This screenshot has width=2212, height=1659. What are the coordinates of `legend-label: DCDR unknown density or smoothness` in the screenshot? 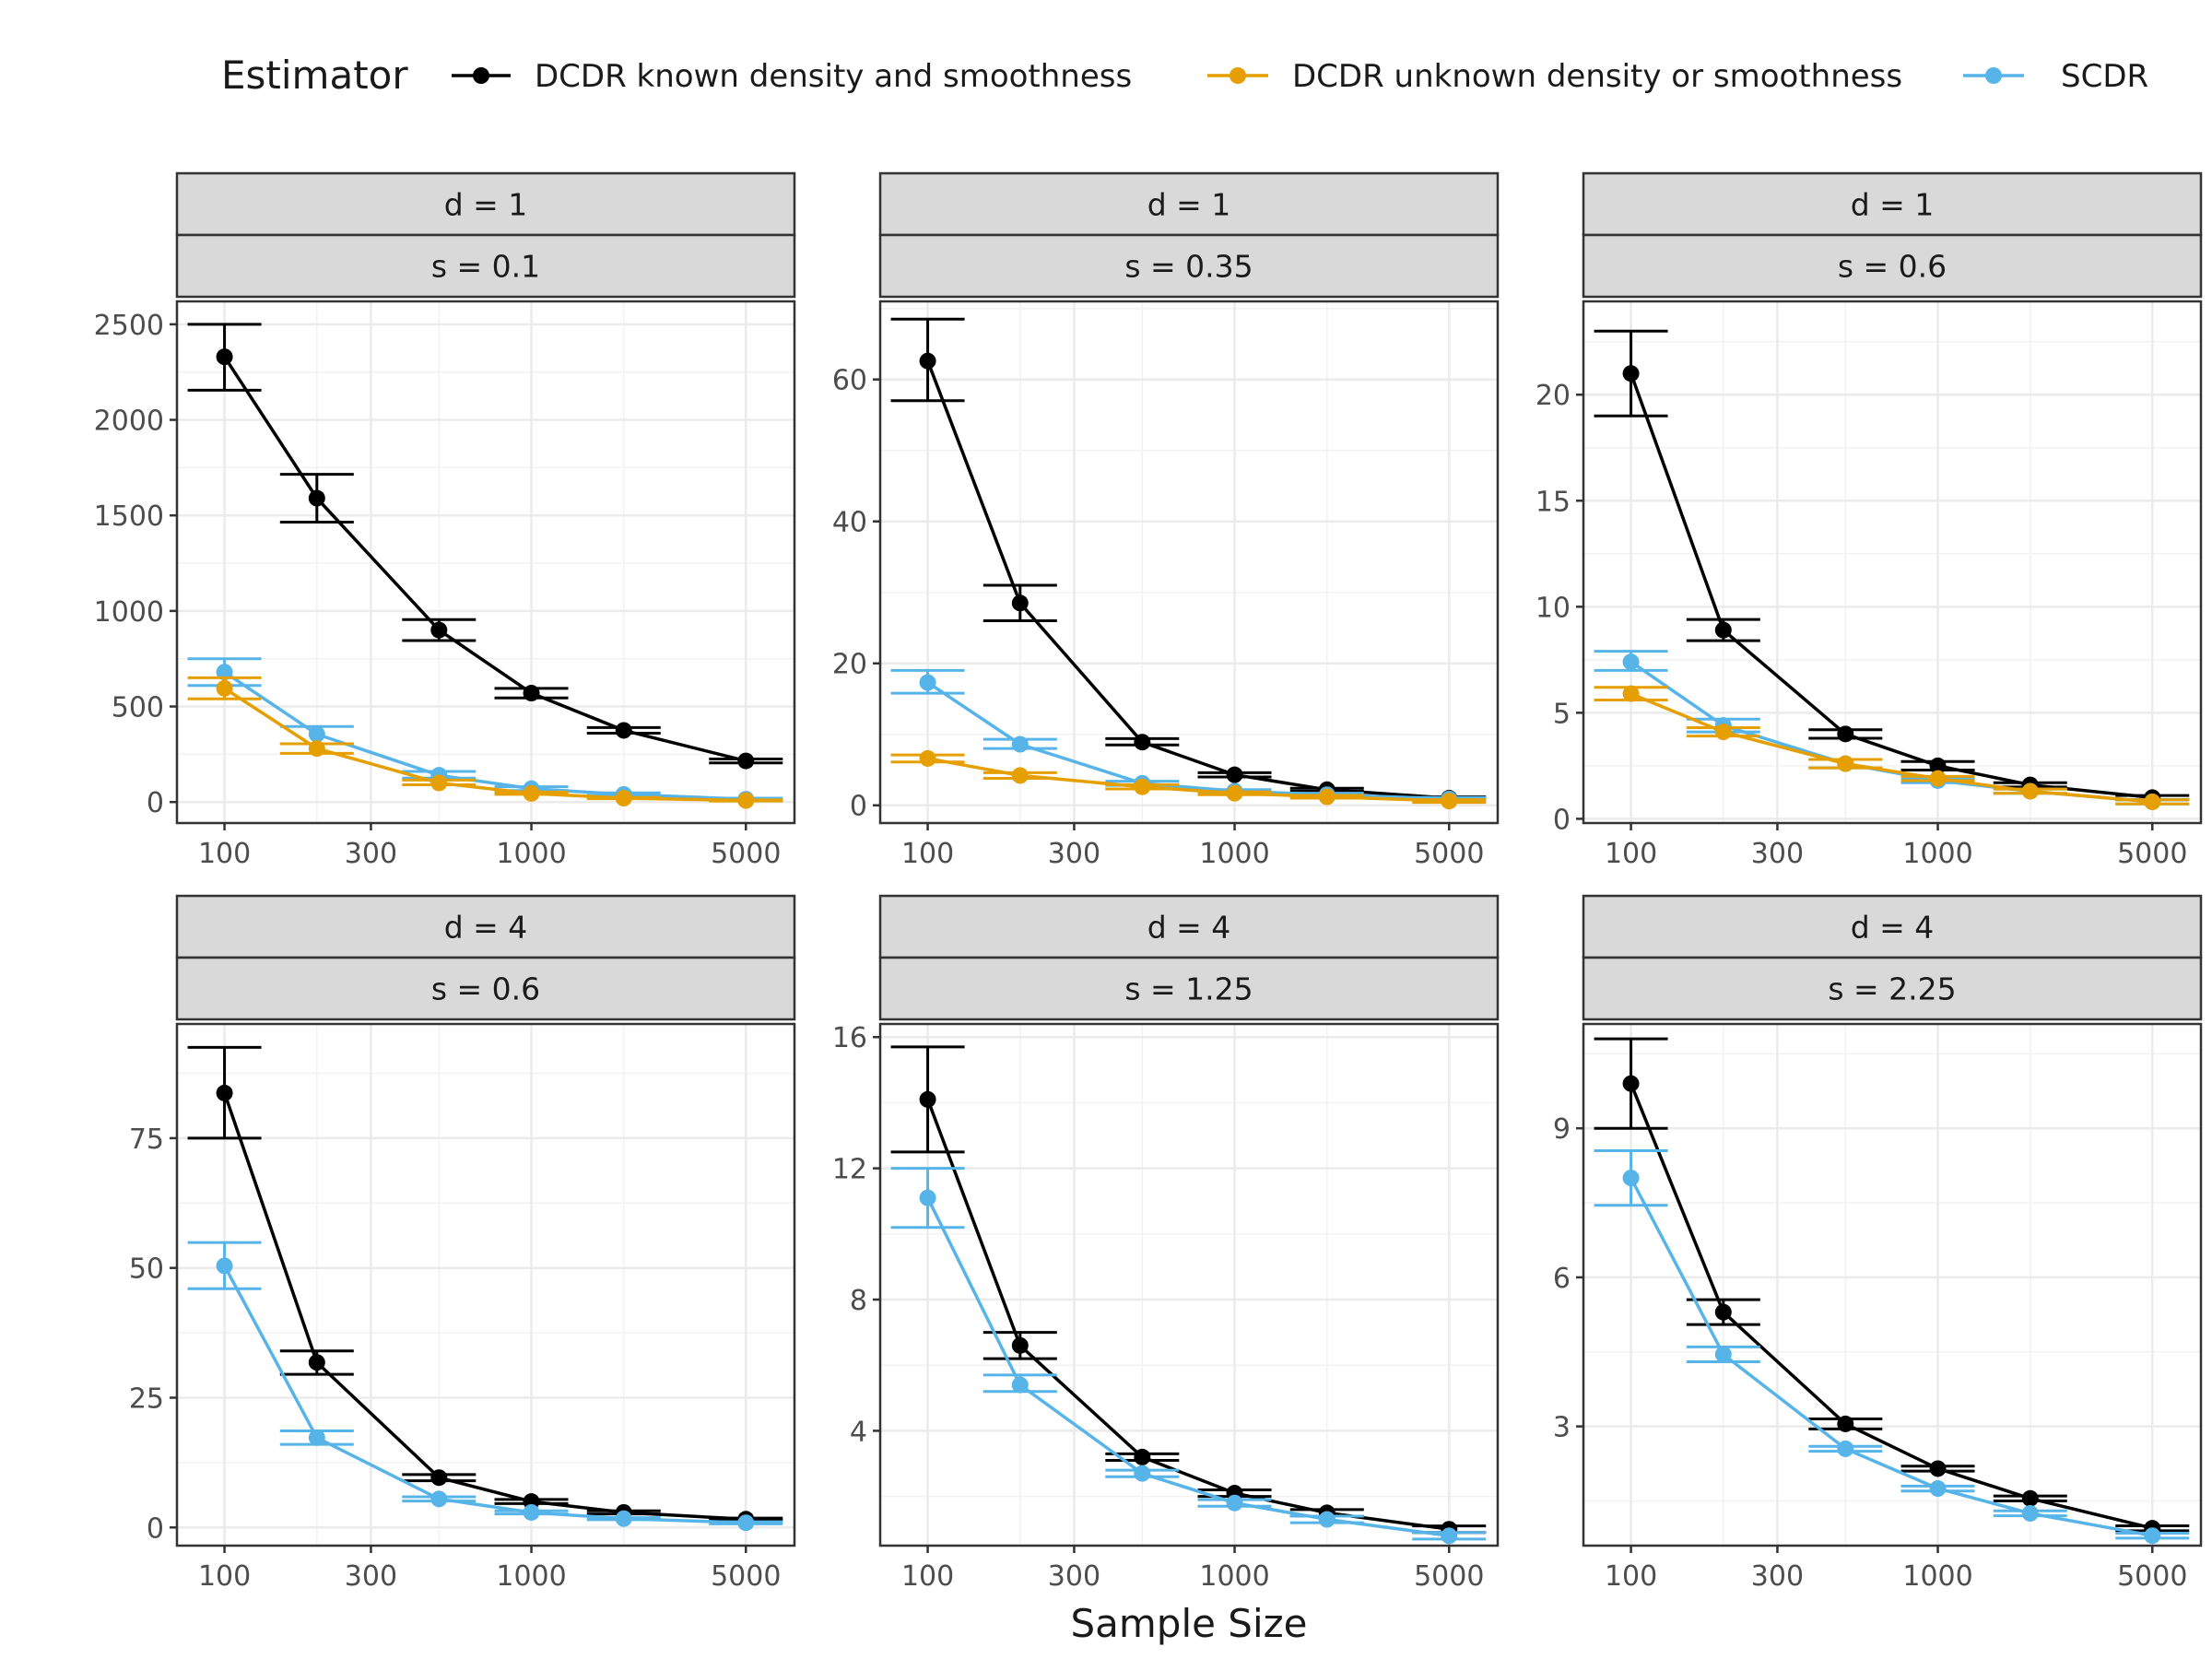 It's located at (1597, 76).